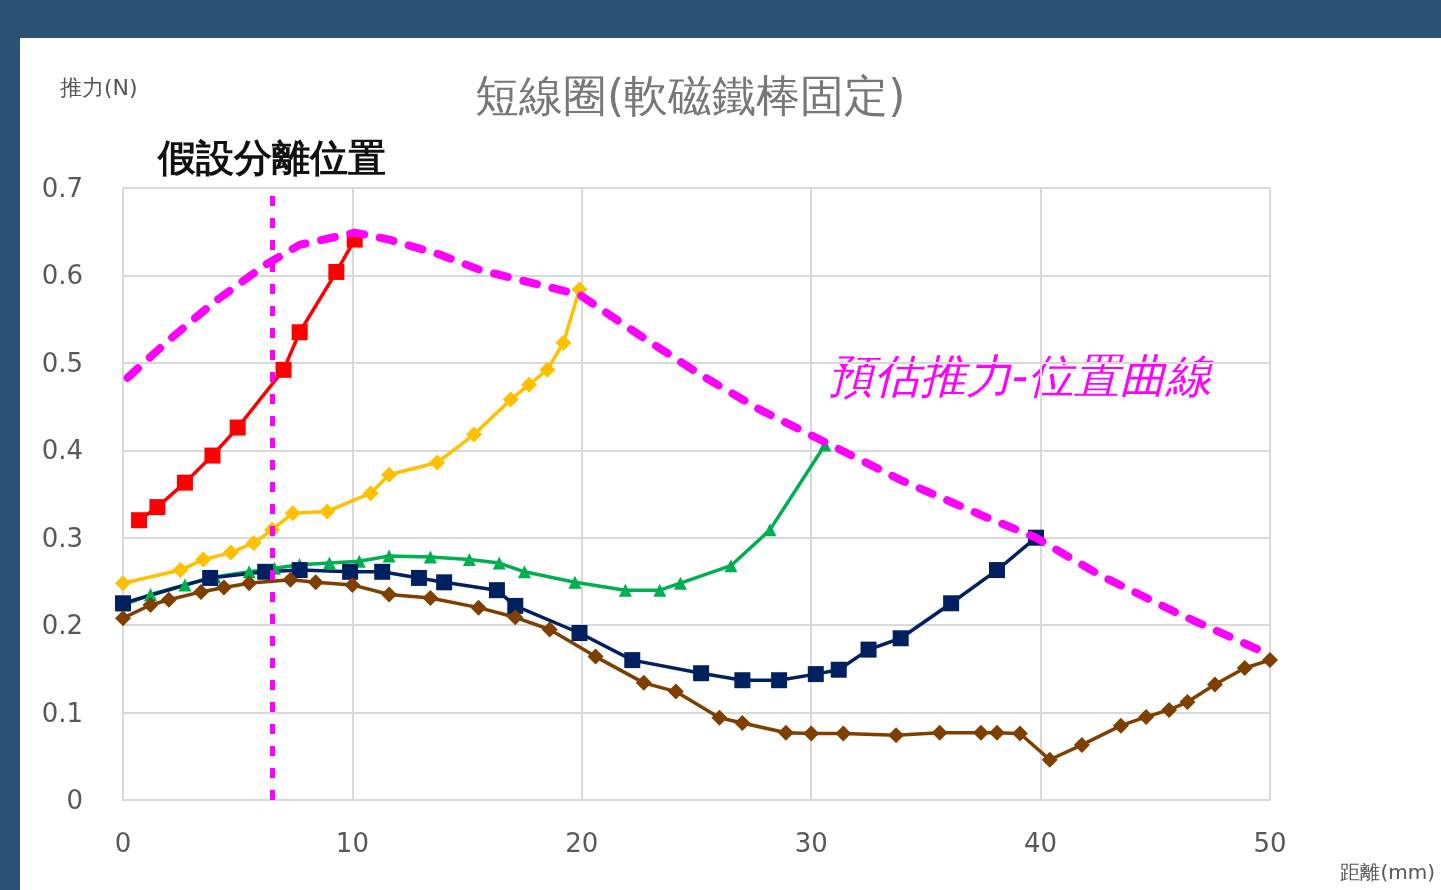 This screenshot has width=1441, height=890. I want to click on y-tick-label: 0.4, so click(62, 450).